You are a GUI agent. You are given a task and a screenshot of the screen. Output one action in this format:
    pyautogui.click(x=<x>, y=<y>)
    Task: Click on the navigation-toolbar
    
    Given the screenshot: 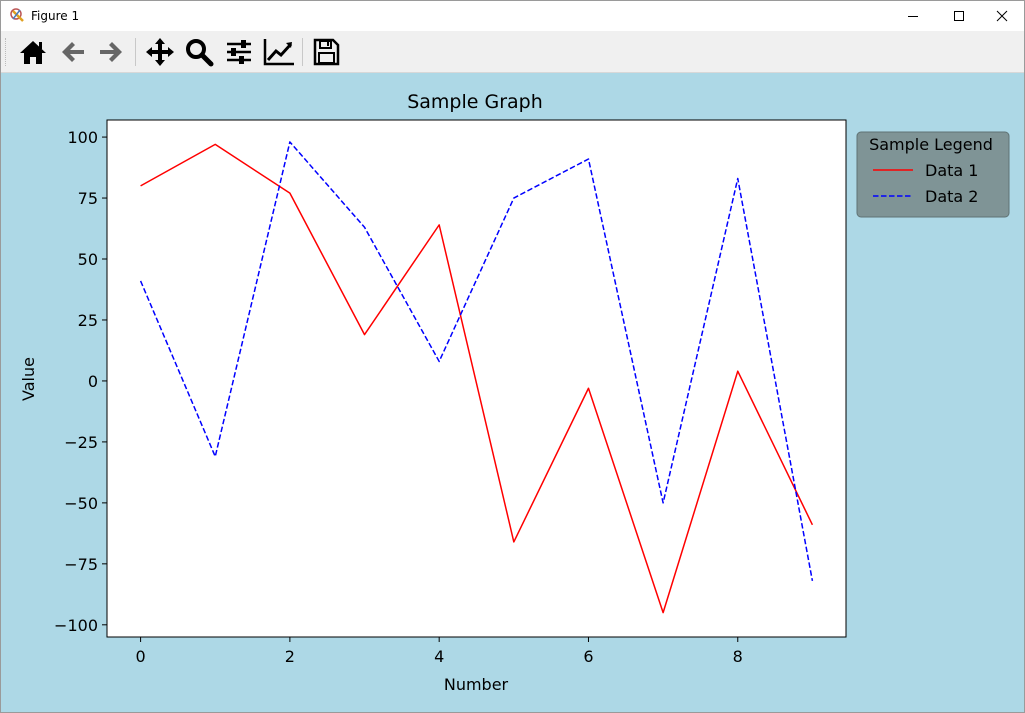 What is the action you would take?
    pyautogui.click(x=512, y=52)
    